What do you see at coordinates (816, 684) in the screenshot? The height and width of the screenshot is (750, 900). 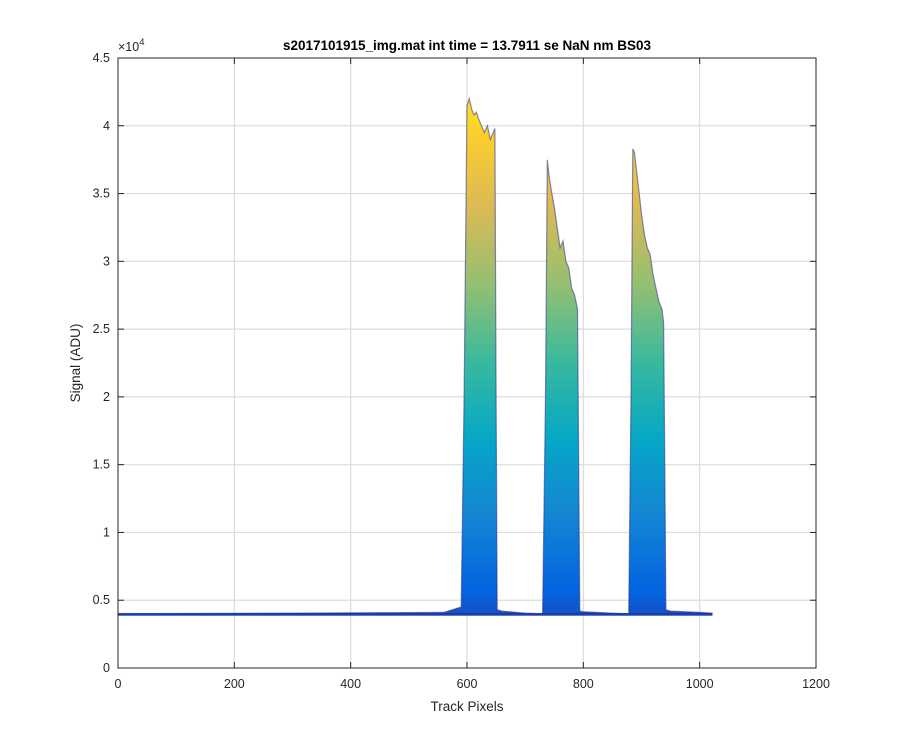 I see `x-tick-label: 1200` at bounding box center [816, 684].